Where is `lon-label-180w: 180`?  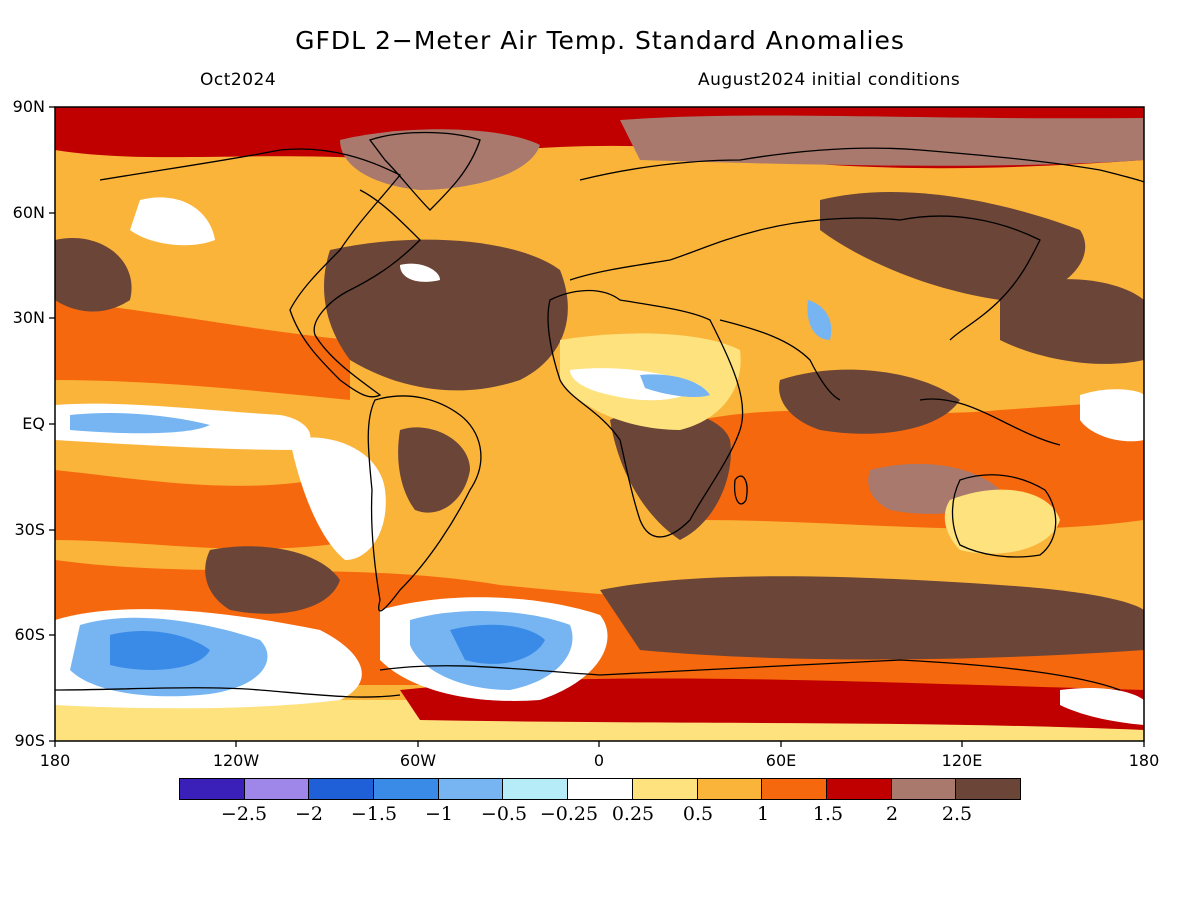 lon-label-180w: 180 is located at coordinates (55, 760).